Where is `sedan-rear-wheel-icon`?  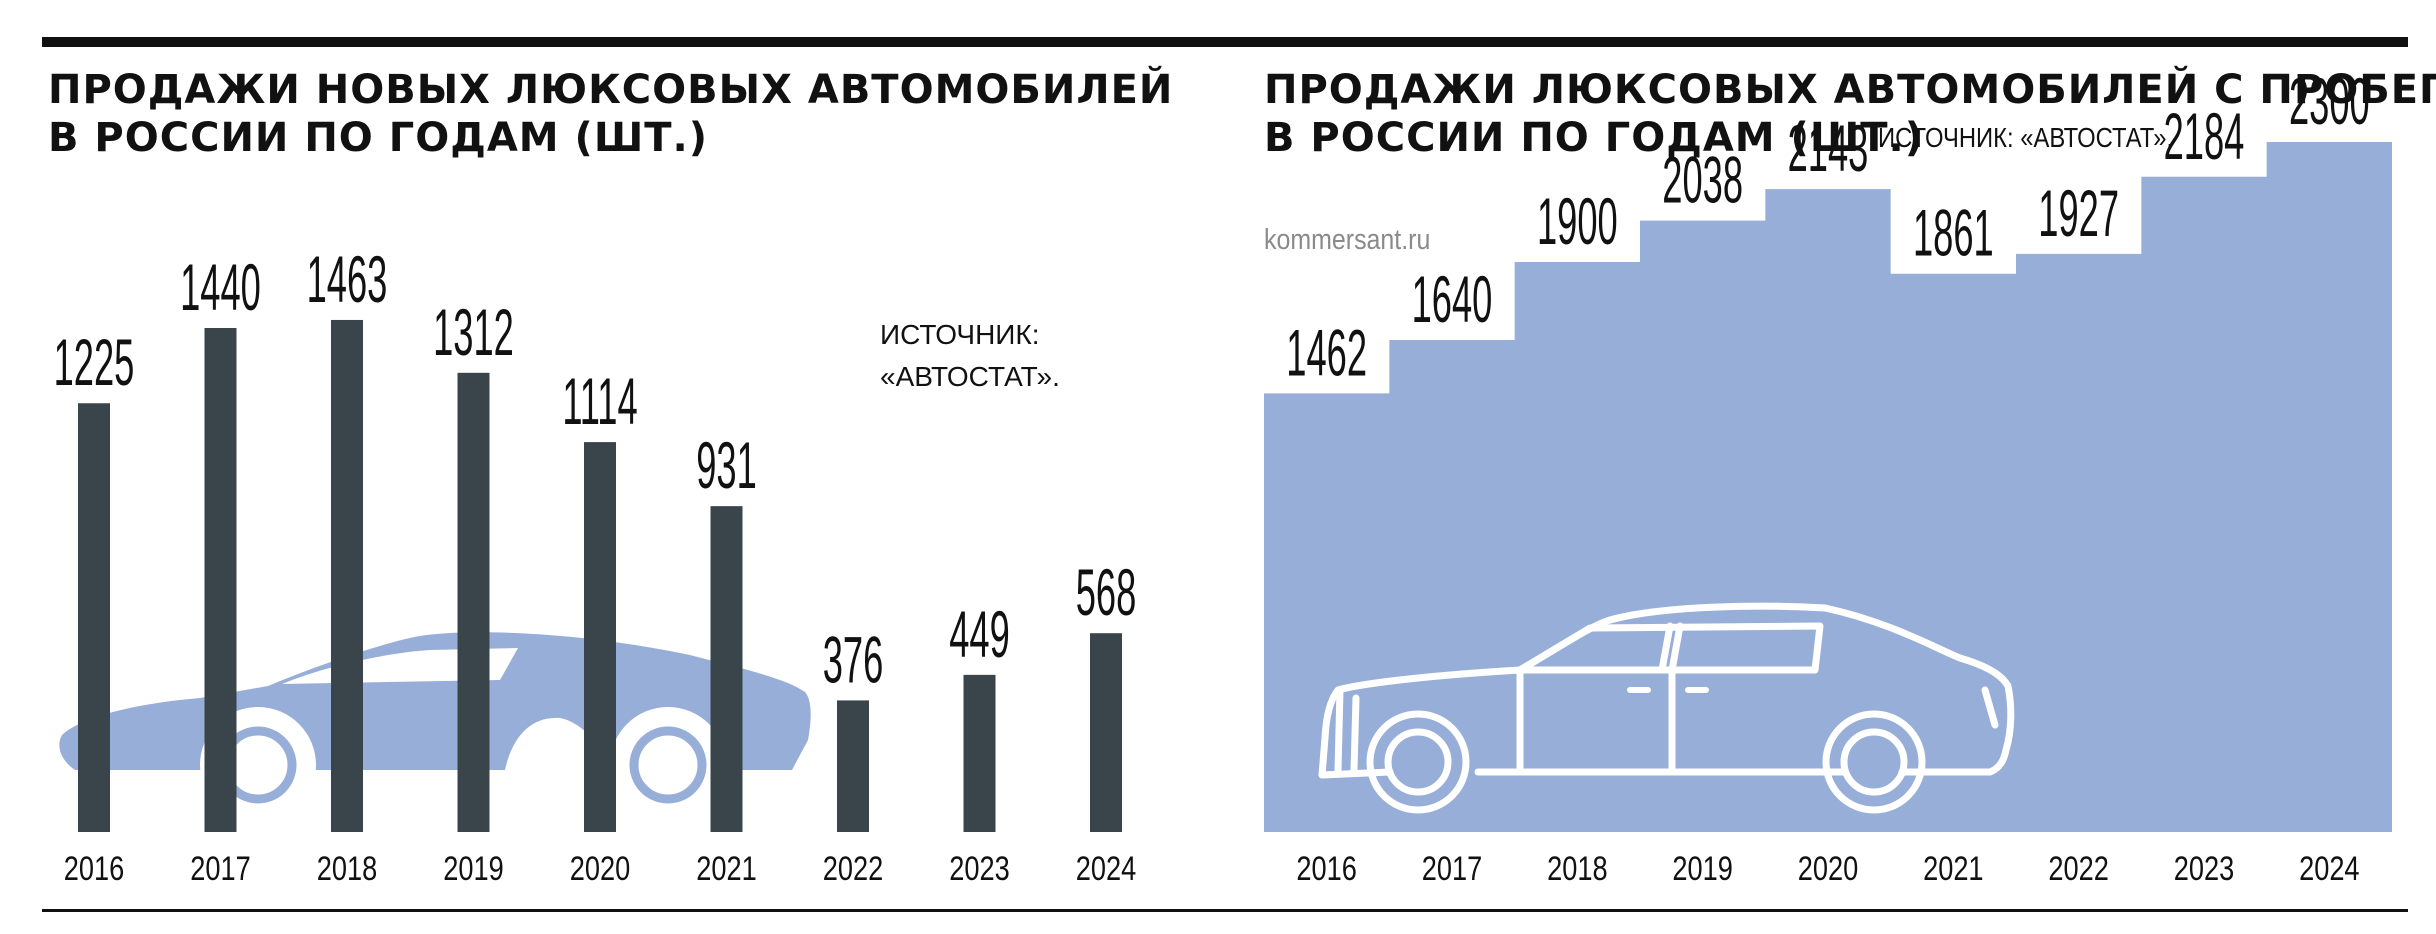 sedan-rear-wheel-icon is located at coordinates (1874, 762).